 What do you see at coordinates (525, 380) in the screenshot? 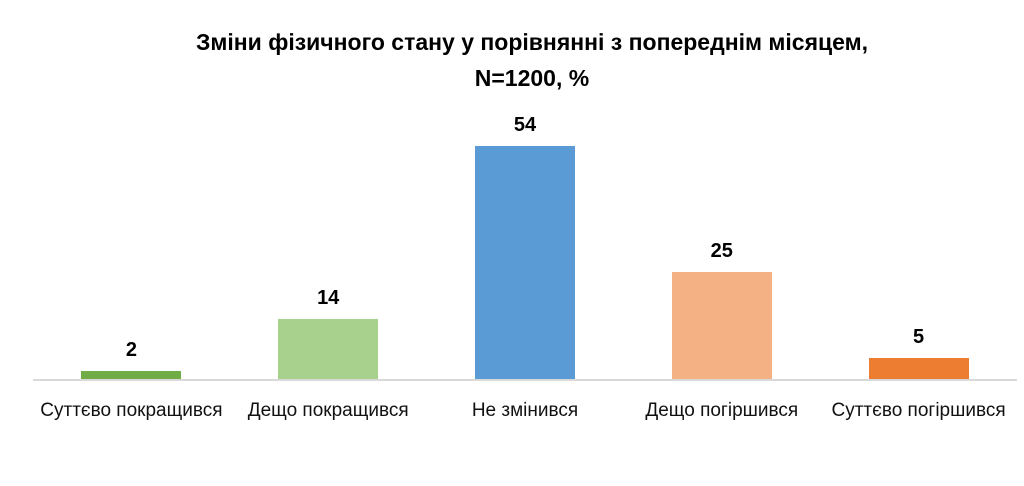
I see `x-axis-line` at bounding box center [525, 380].